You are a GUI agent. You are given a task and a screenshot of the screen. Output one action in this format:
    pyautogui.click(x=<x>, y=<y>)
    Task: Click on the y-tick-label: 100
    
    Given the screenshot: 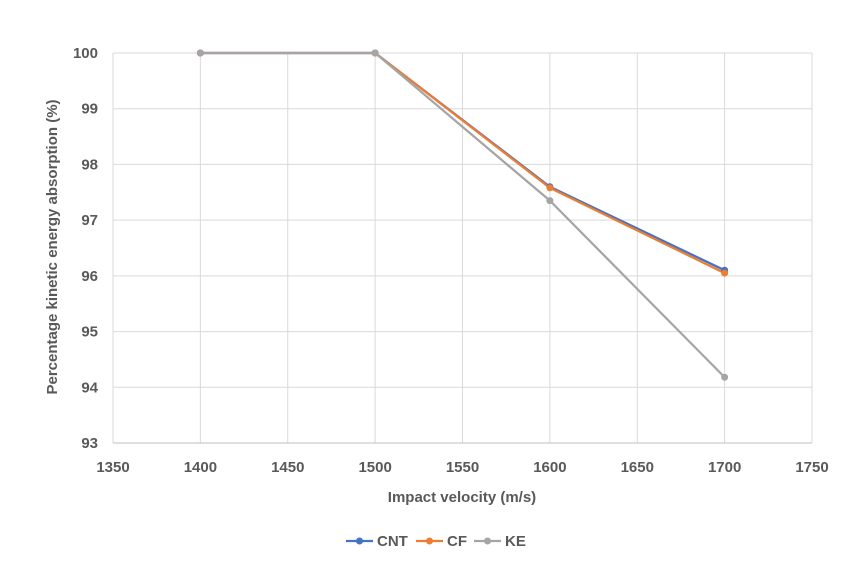 What is the action you would take?
    pyautogui.click(x=85, y=53)
    